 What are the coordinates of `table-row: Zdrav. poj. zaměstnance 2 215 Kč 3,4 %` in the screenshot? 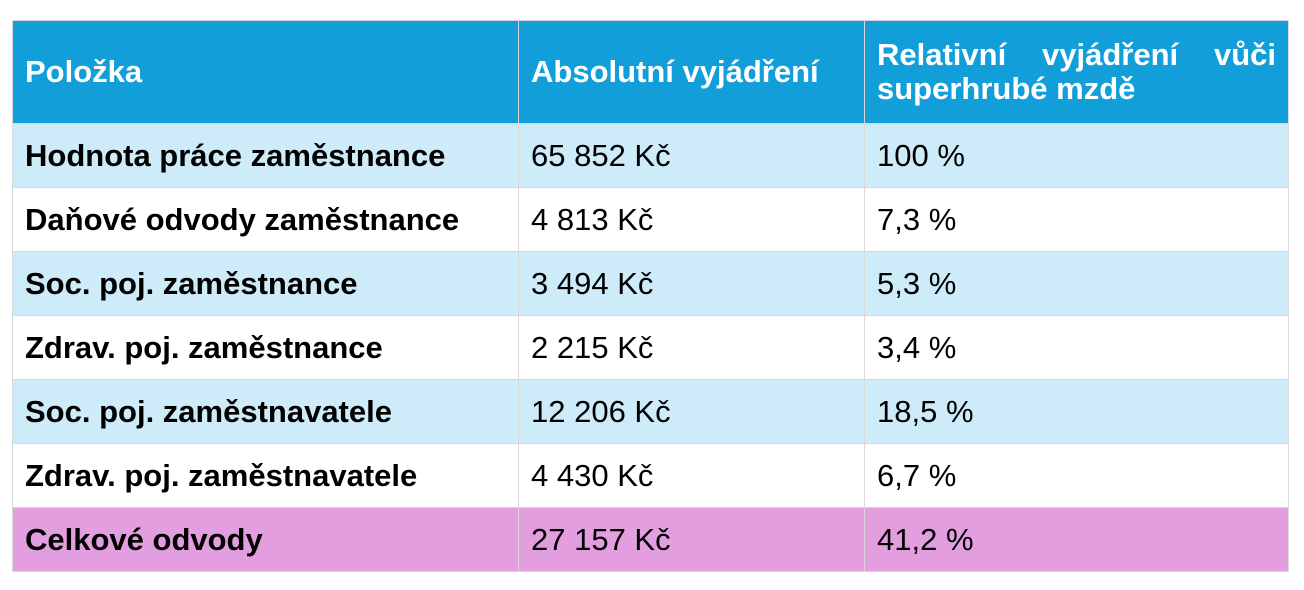 It's located at (650, 347).